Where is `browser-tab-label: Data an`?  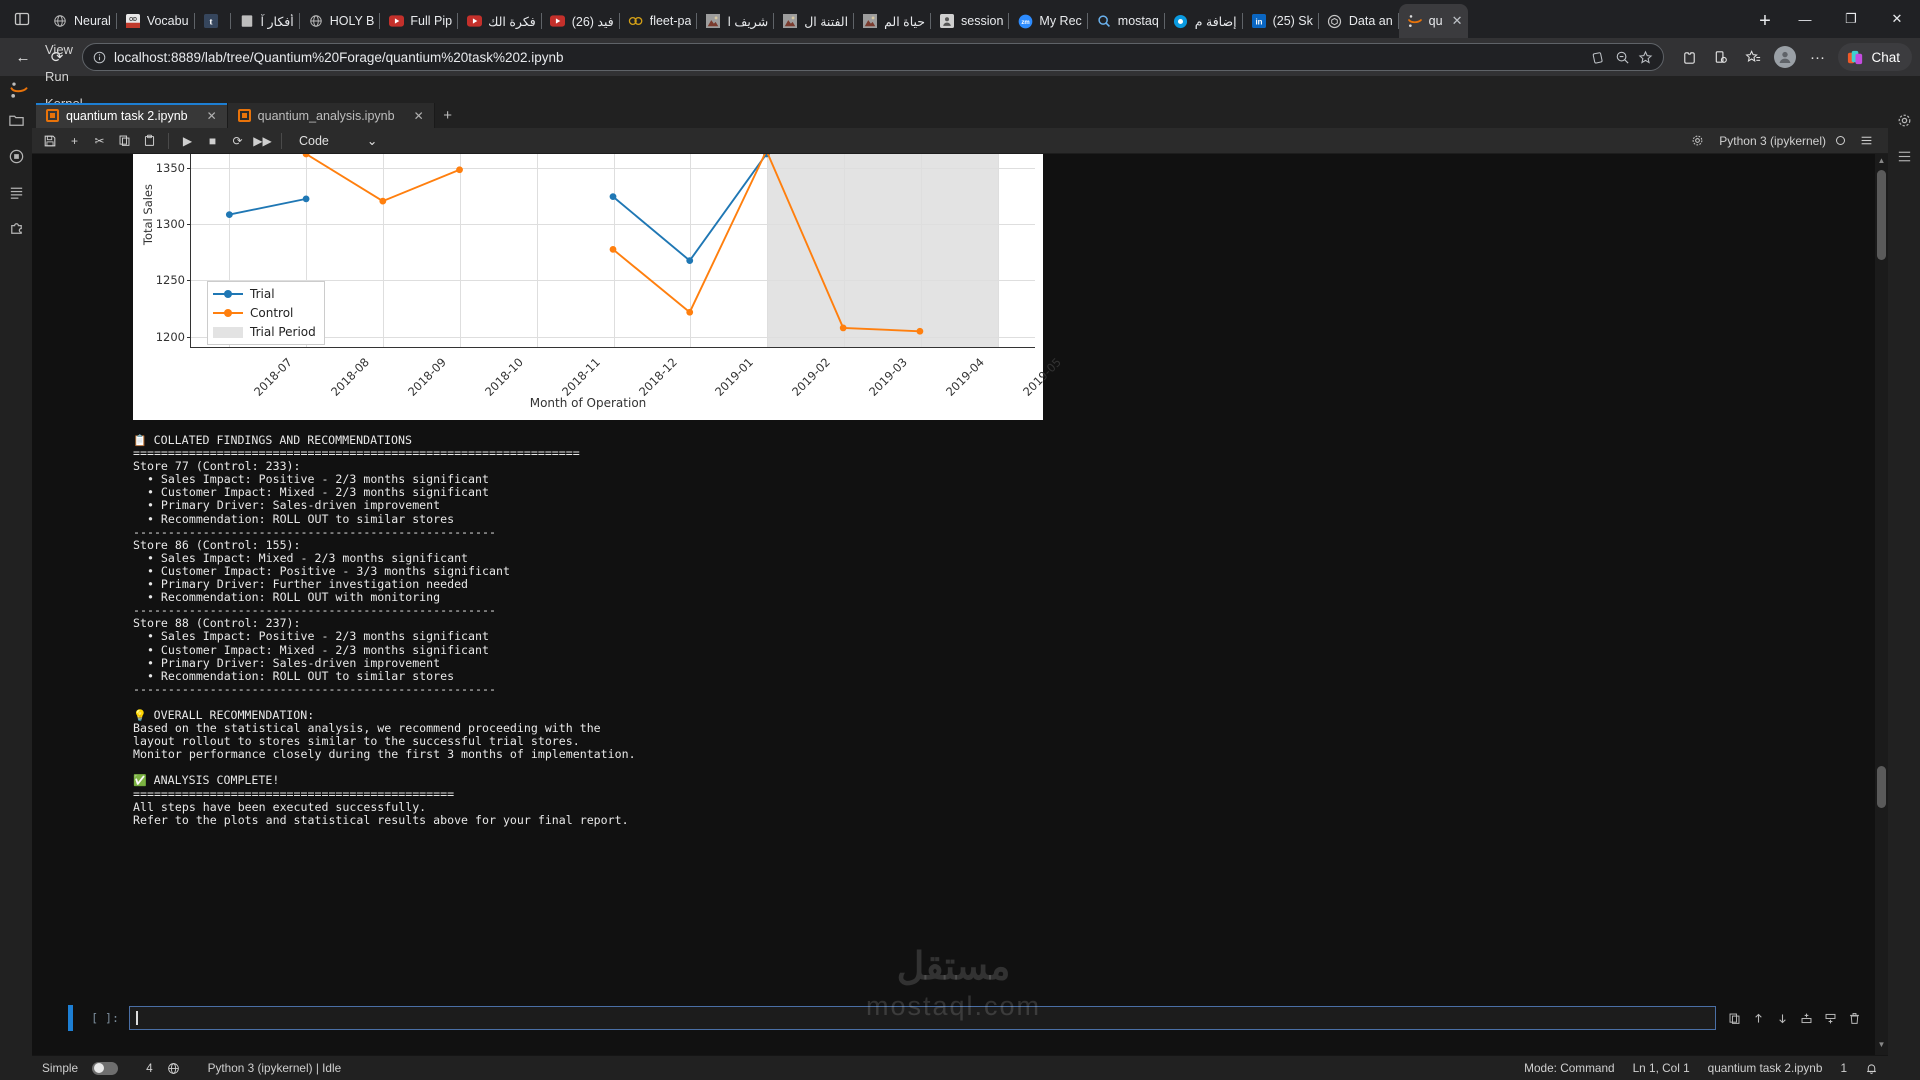
browser-tab-label: Data an is located at coordinates (1370, 21).